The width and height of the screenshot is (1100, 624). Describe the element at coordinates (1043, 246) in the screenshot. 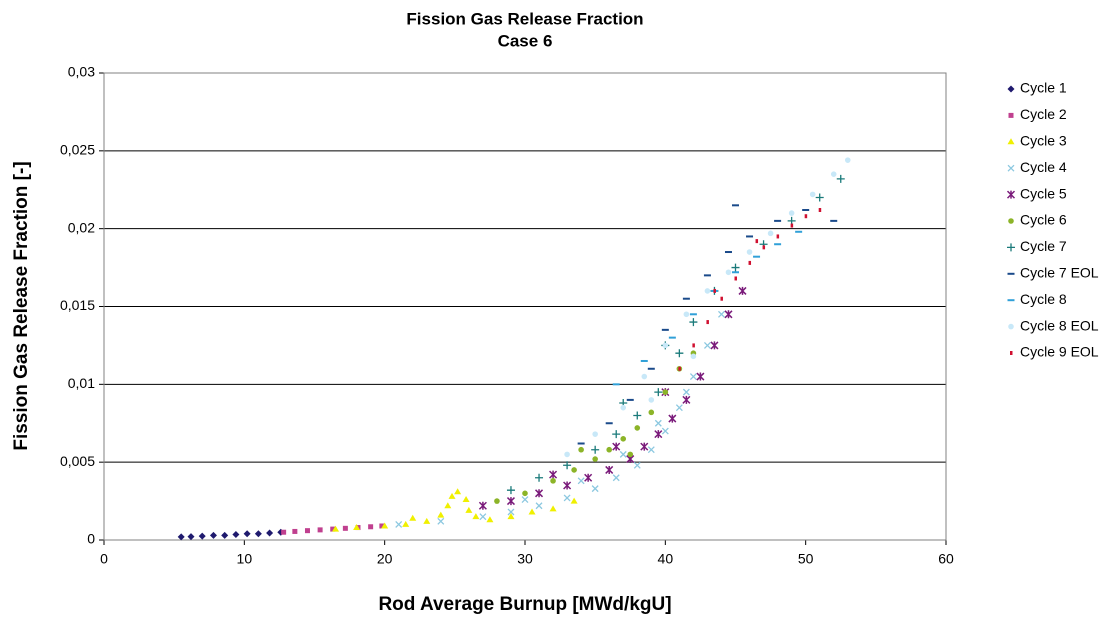

I see `legend-label: Cycle 7` at that location.